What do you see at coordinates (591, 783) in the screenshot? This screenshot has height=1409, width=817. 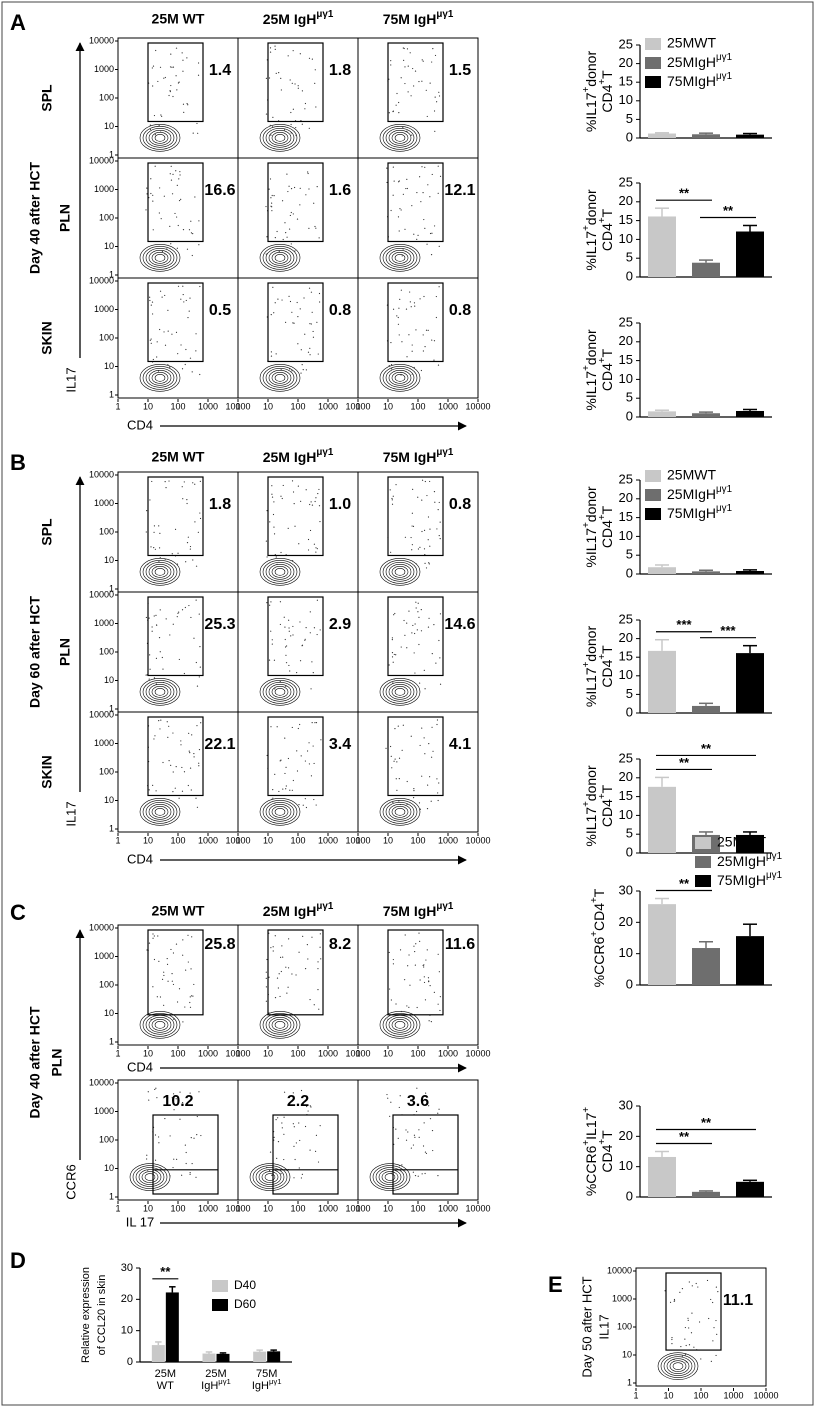 I see `y-axis-label-part: donor` at bounding box center [591, 783].